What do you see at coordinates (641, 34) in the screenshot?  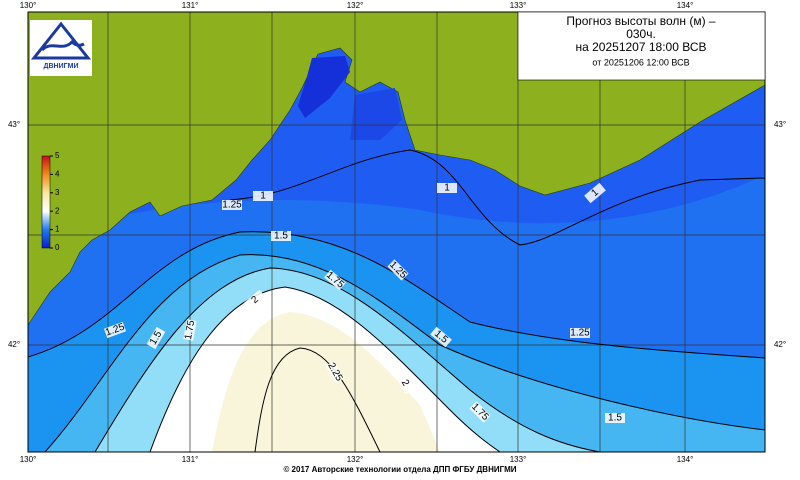 I see `title-line: 030ч.` at bounding box center [641, 34].